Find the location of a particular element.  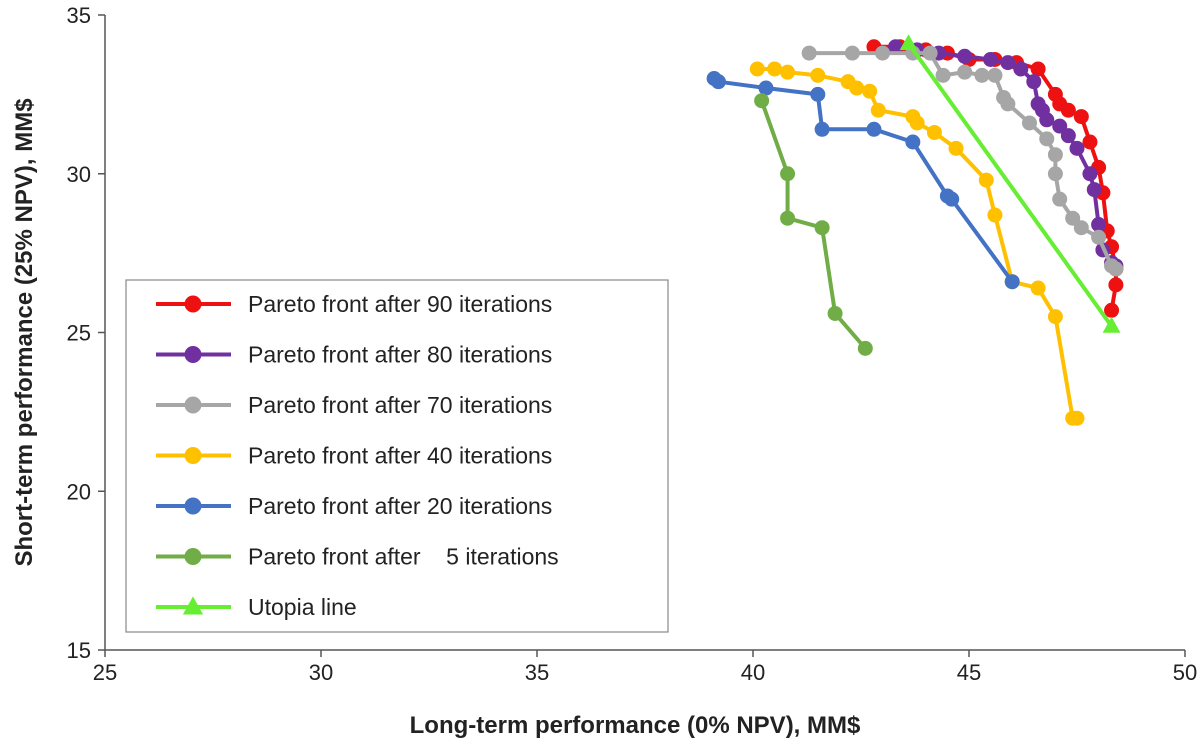

x-tick-label: 30 is located at coordinates (321, 672).